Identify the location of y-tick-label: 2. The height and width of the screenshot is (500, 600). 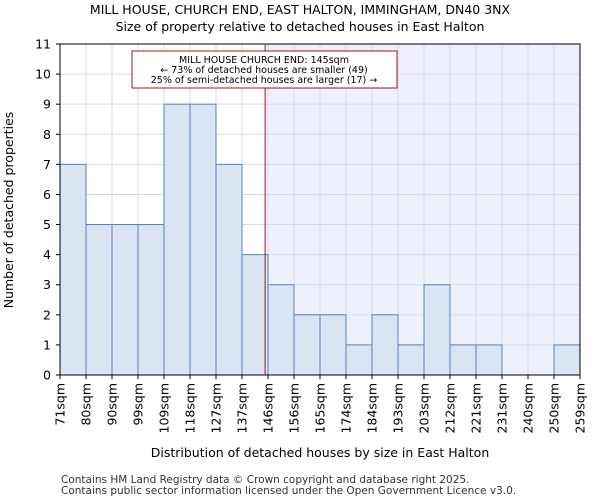
(47, 314).